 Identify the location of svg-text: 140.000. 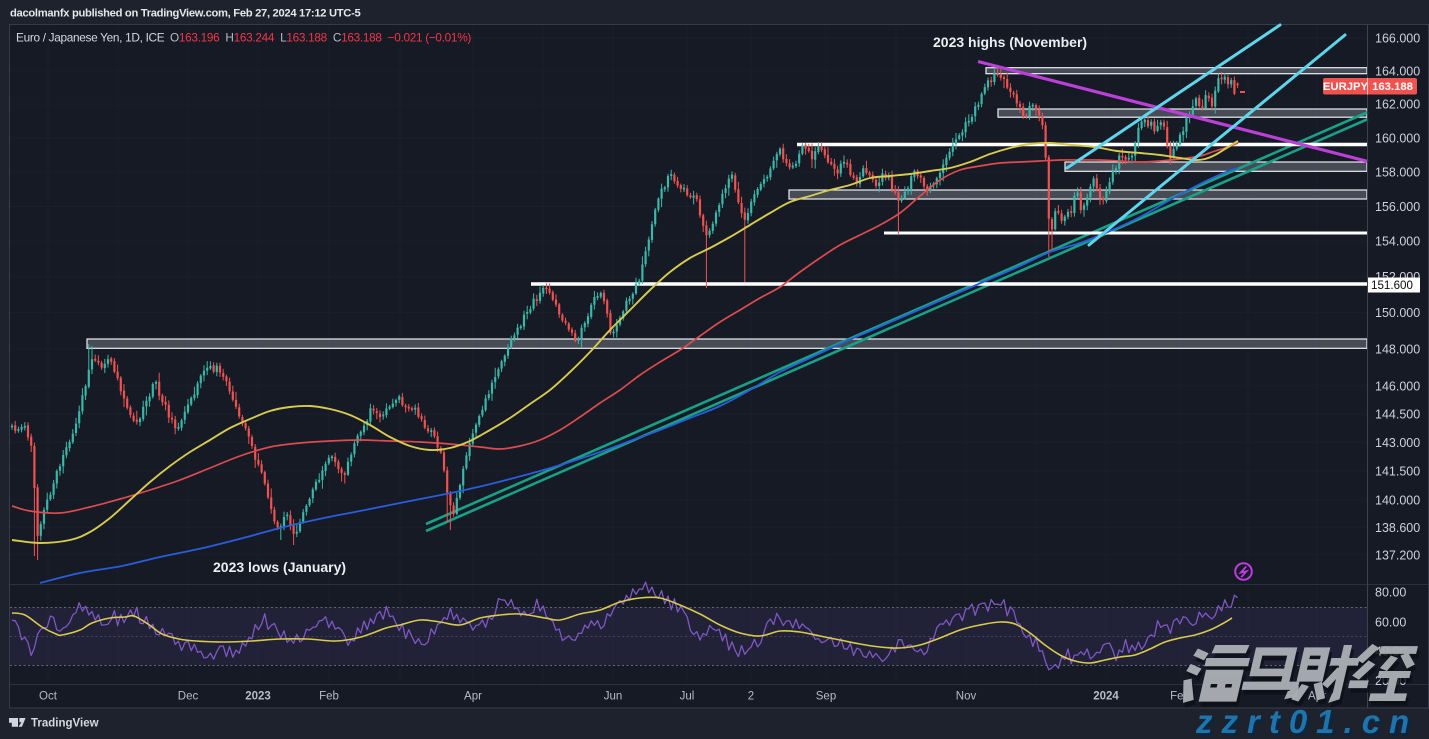
(1397, 501).